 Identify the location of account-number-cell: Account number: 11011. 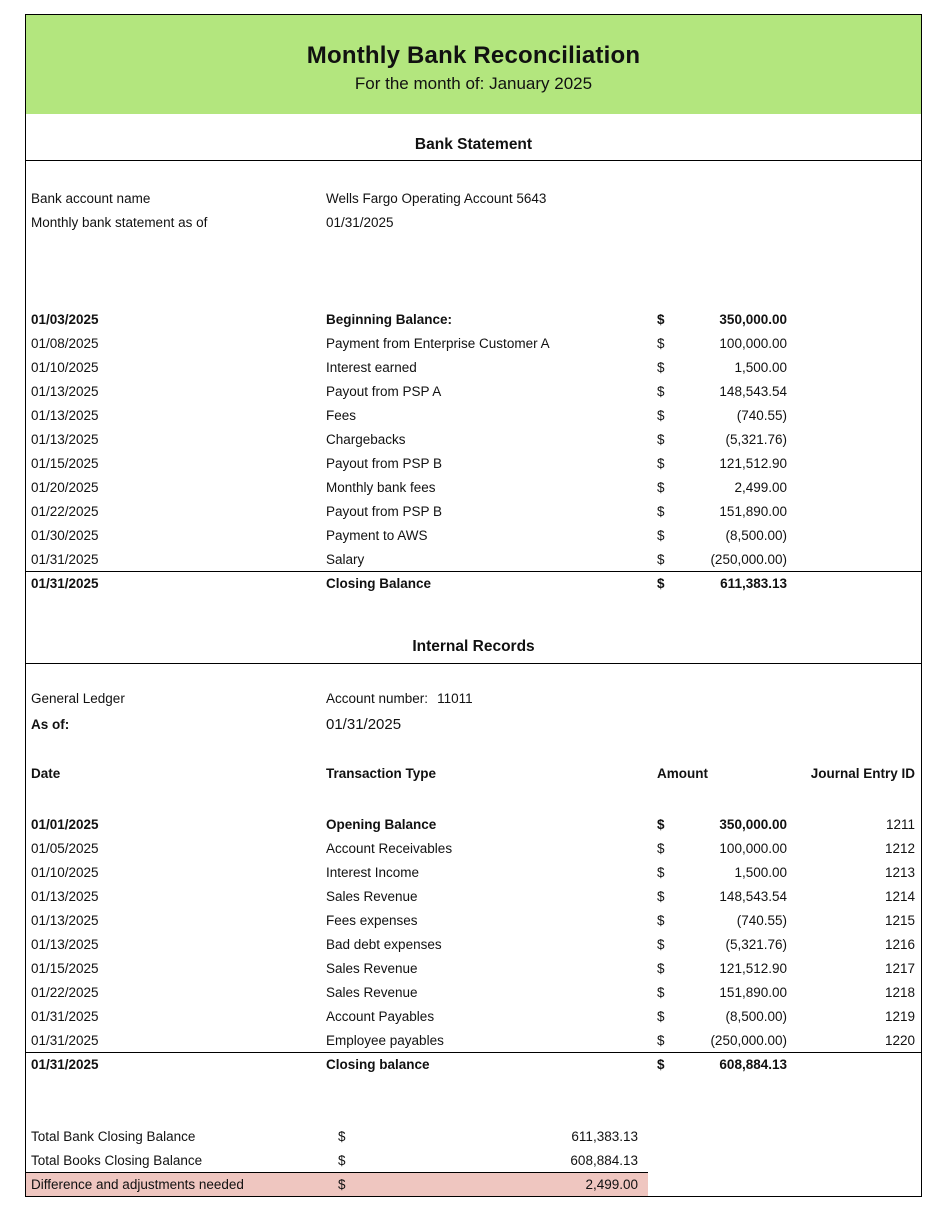
(623, 698).